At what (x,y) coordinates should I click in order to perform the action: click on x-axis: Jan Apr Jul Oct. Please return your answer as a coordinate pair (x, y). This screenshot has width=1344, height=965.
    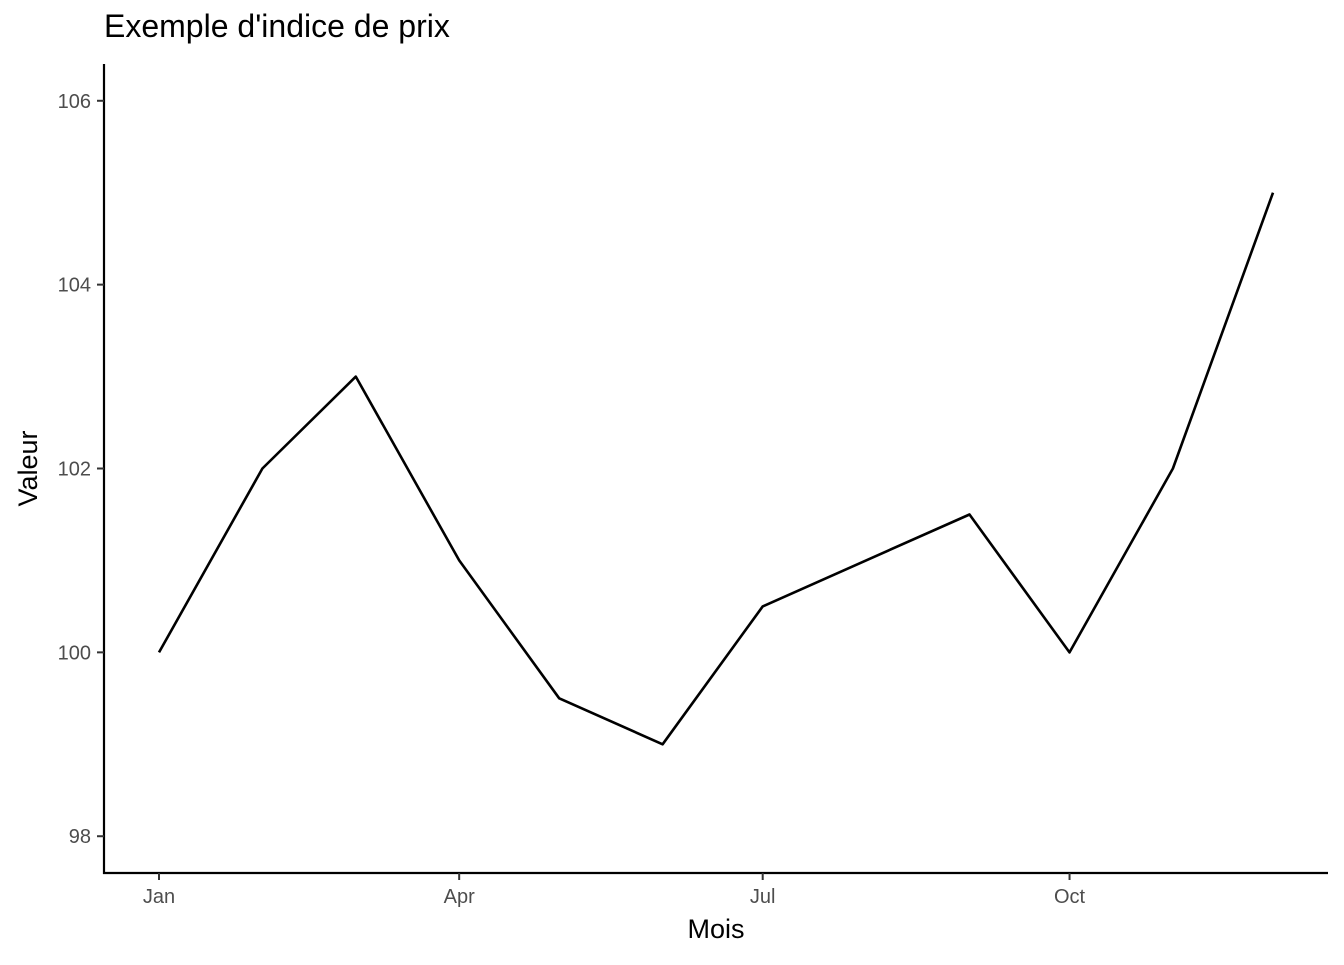
    Looking at the image, I should click on (715, 889).